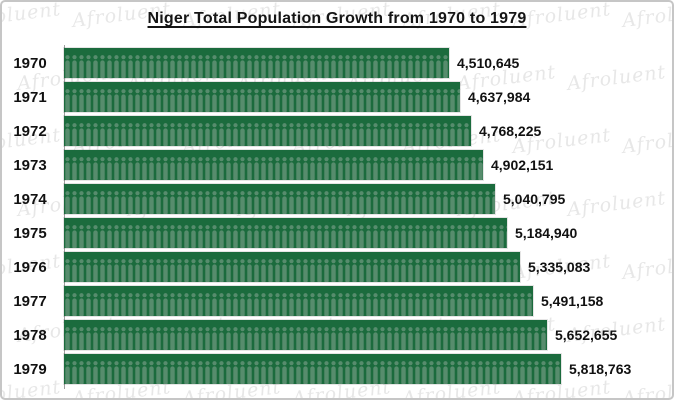  Describe the element at coordinates (499, 97) in the screenshot. I see `value-label: 4,637,984` at that location.